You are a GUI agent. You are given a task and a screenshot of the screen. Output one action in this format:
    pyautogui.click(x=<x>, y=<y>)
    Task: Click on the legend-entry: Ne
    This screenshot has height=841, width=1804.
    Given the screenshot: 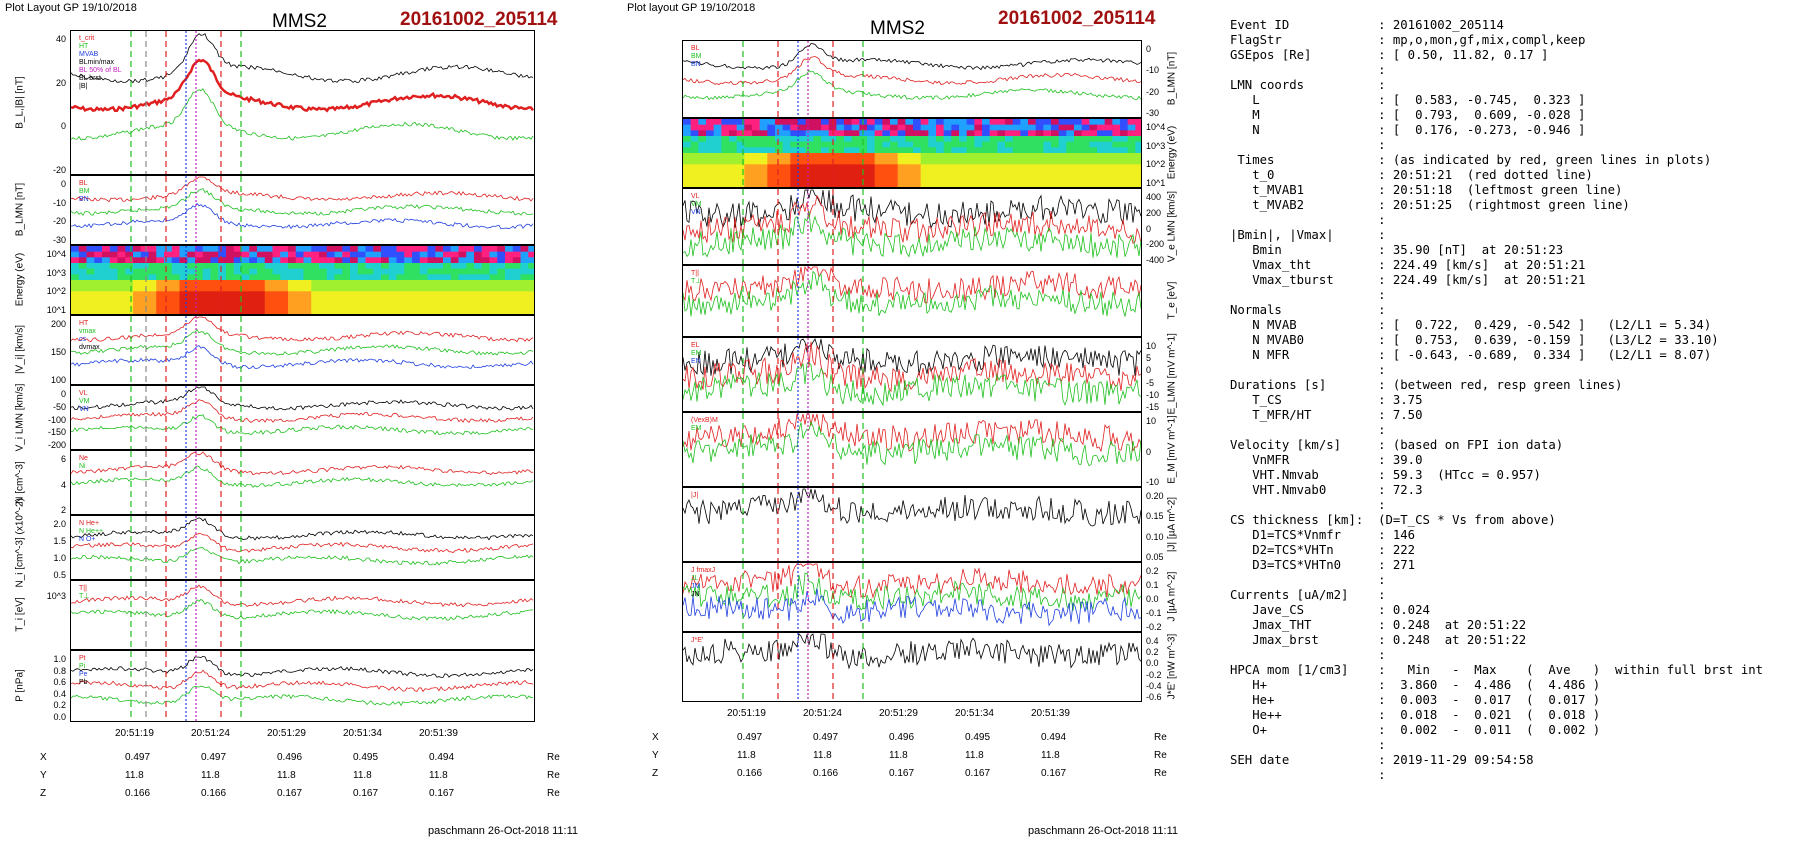 What is the action you would take?
    pyautogui.click(x=83, y=458)
    